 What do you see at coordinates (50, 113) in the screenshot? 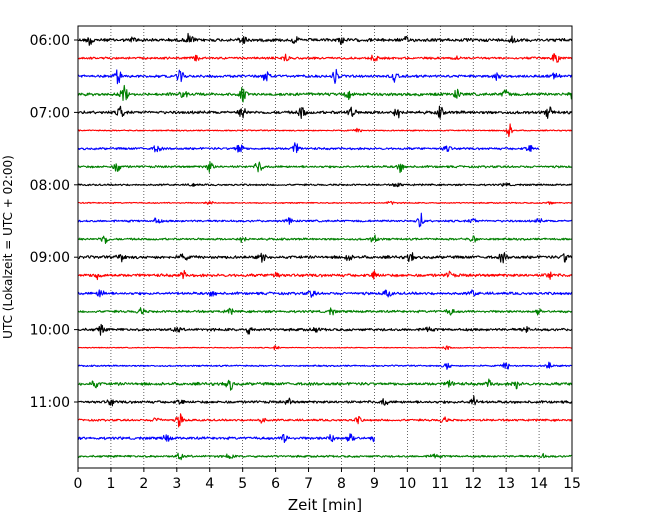
I see `y-tick-label: 07:00` at bounding box center [50, 113].